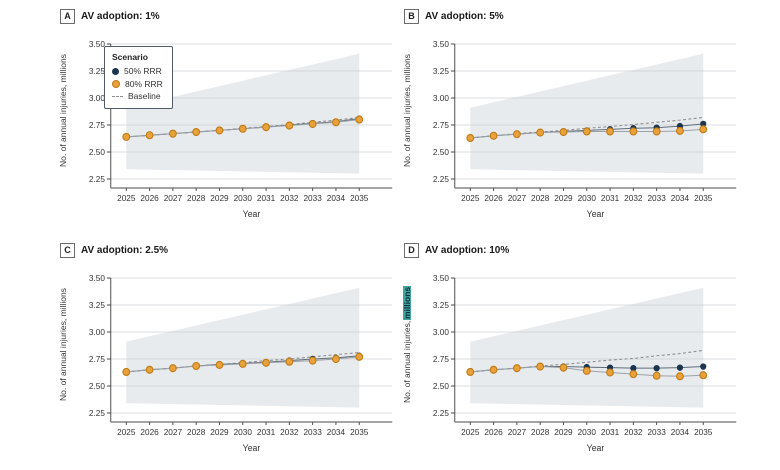 This screenshot has height=470, width=780. What do you see at coordinates (137, 96) in the screenshot?
I see `legend-item-baseline: Baseline` at bounding box center [137, 96].